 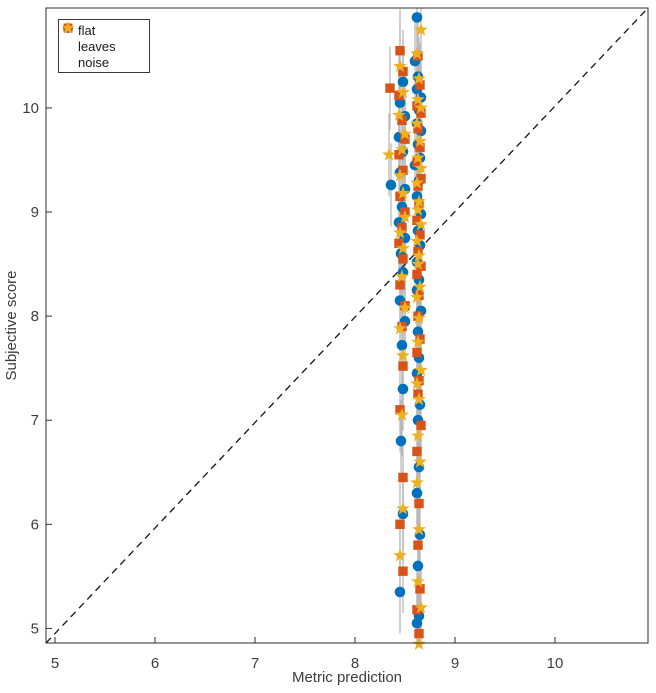 What do you see at coordinates (55, 663) in the screenshot?
I see `x-tick-label: 5` at bounding box center [55, 663].